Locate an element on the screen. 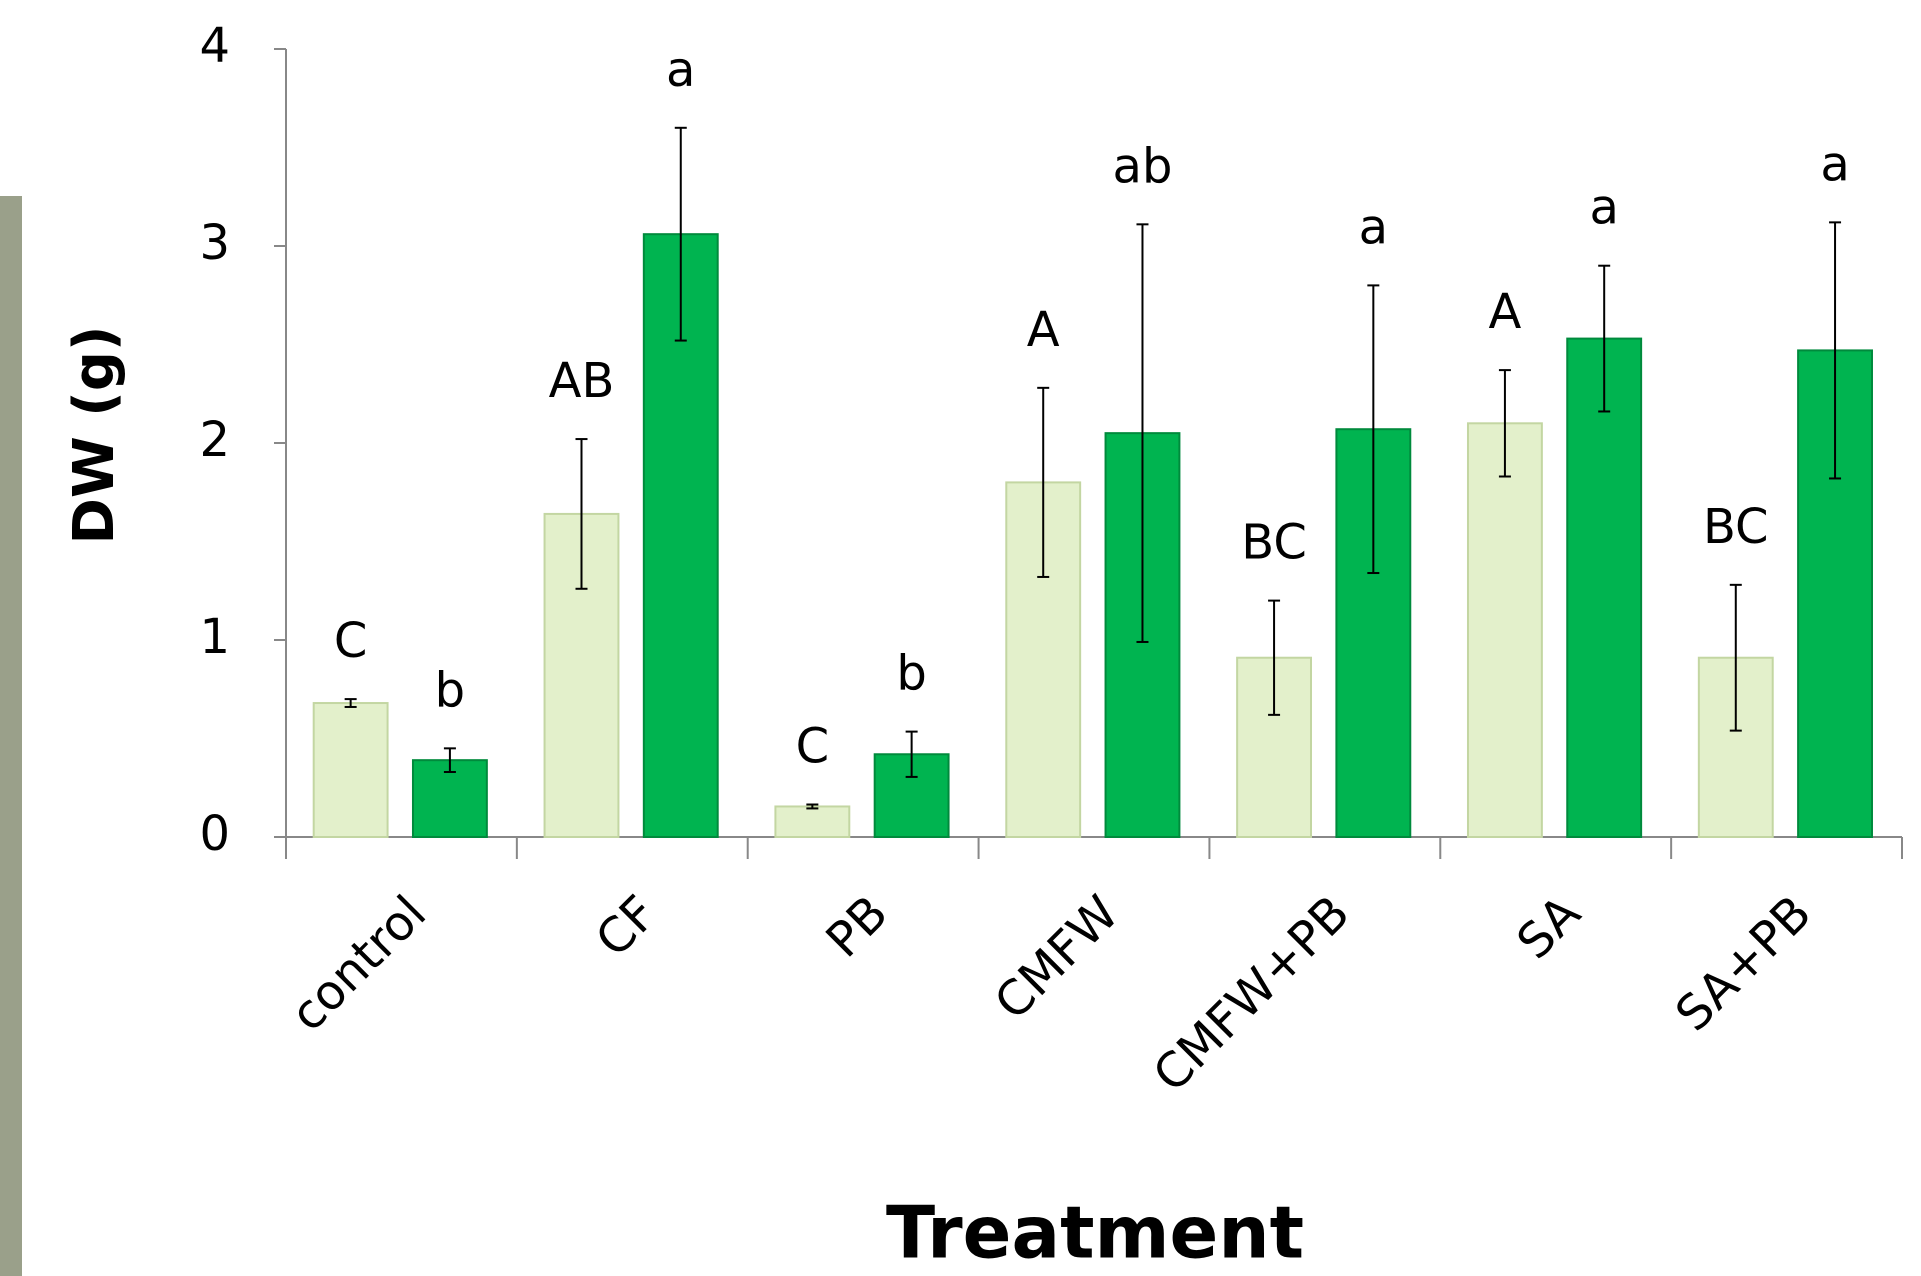 This screenshot has height=1276, width=1921. x-tick-label: SA is located at coordinates (1548, 927).